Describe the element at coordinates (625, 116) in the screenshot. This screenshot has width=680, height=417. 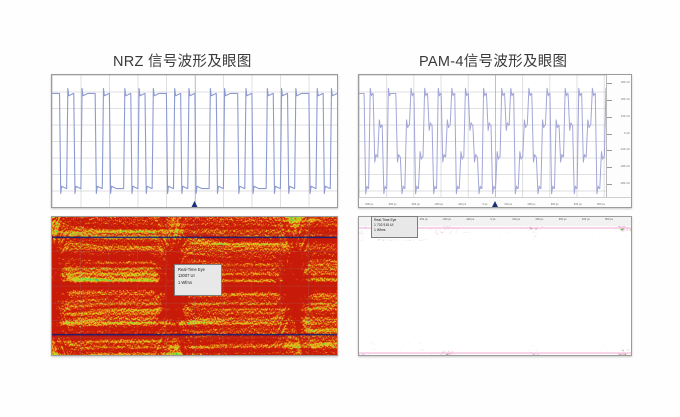
I see `pam4-vaxis-tick-label: 100 mV` at that location.